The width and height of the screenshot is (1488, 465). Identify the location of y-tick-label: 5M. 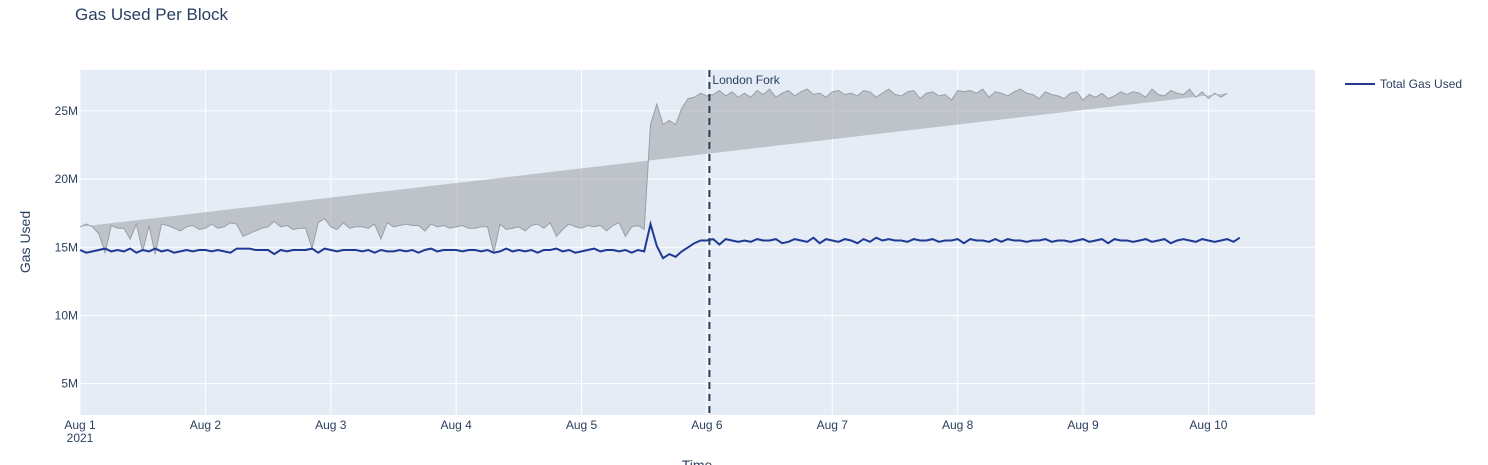
(69, 384).